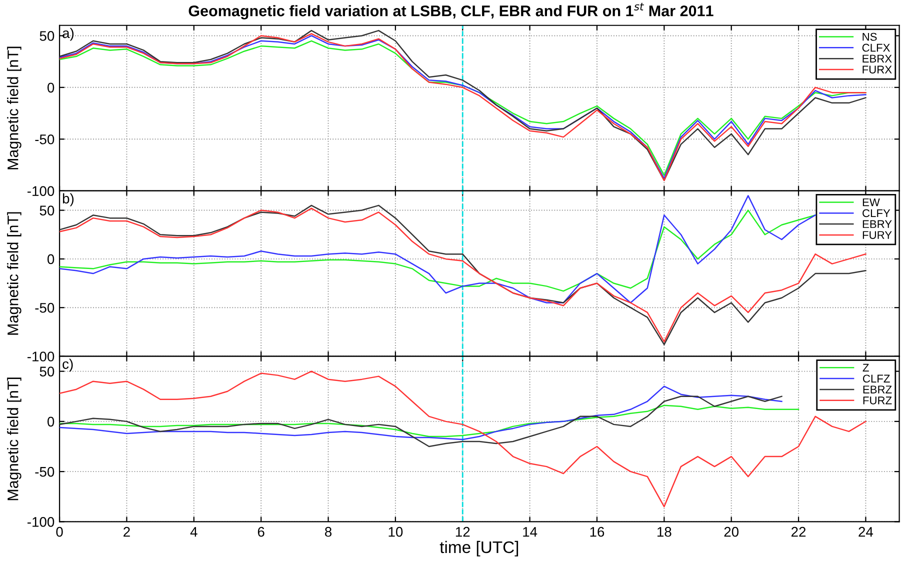 Image resolution: width=902 pixels, height=564 pixels. Describe the element at coordinates (877, 235) in the screenshot. I see `legend-label: FURY` at that location.